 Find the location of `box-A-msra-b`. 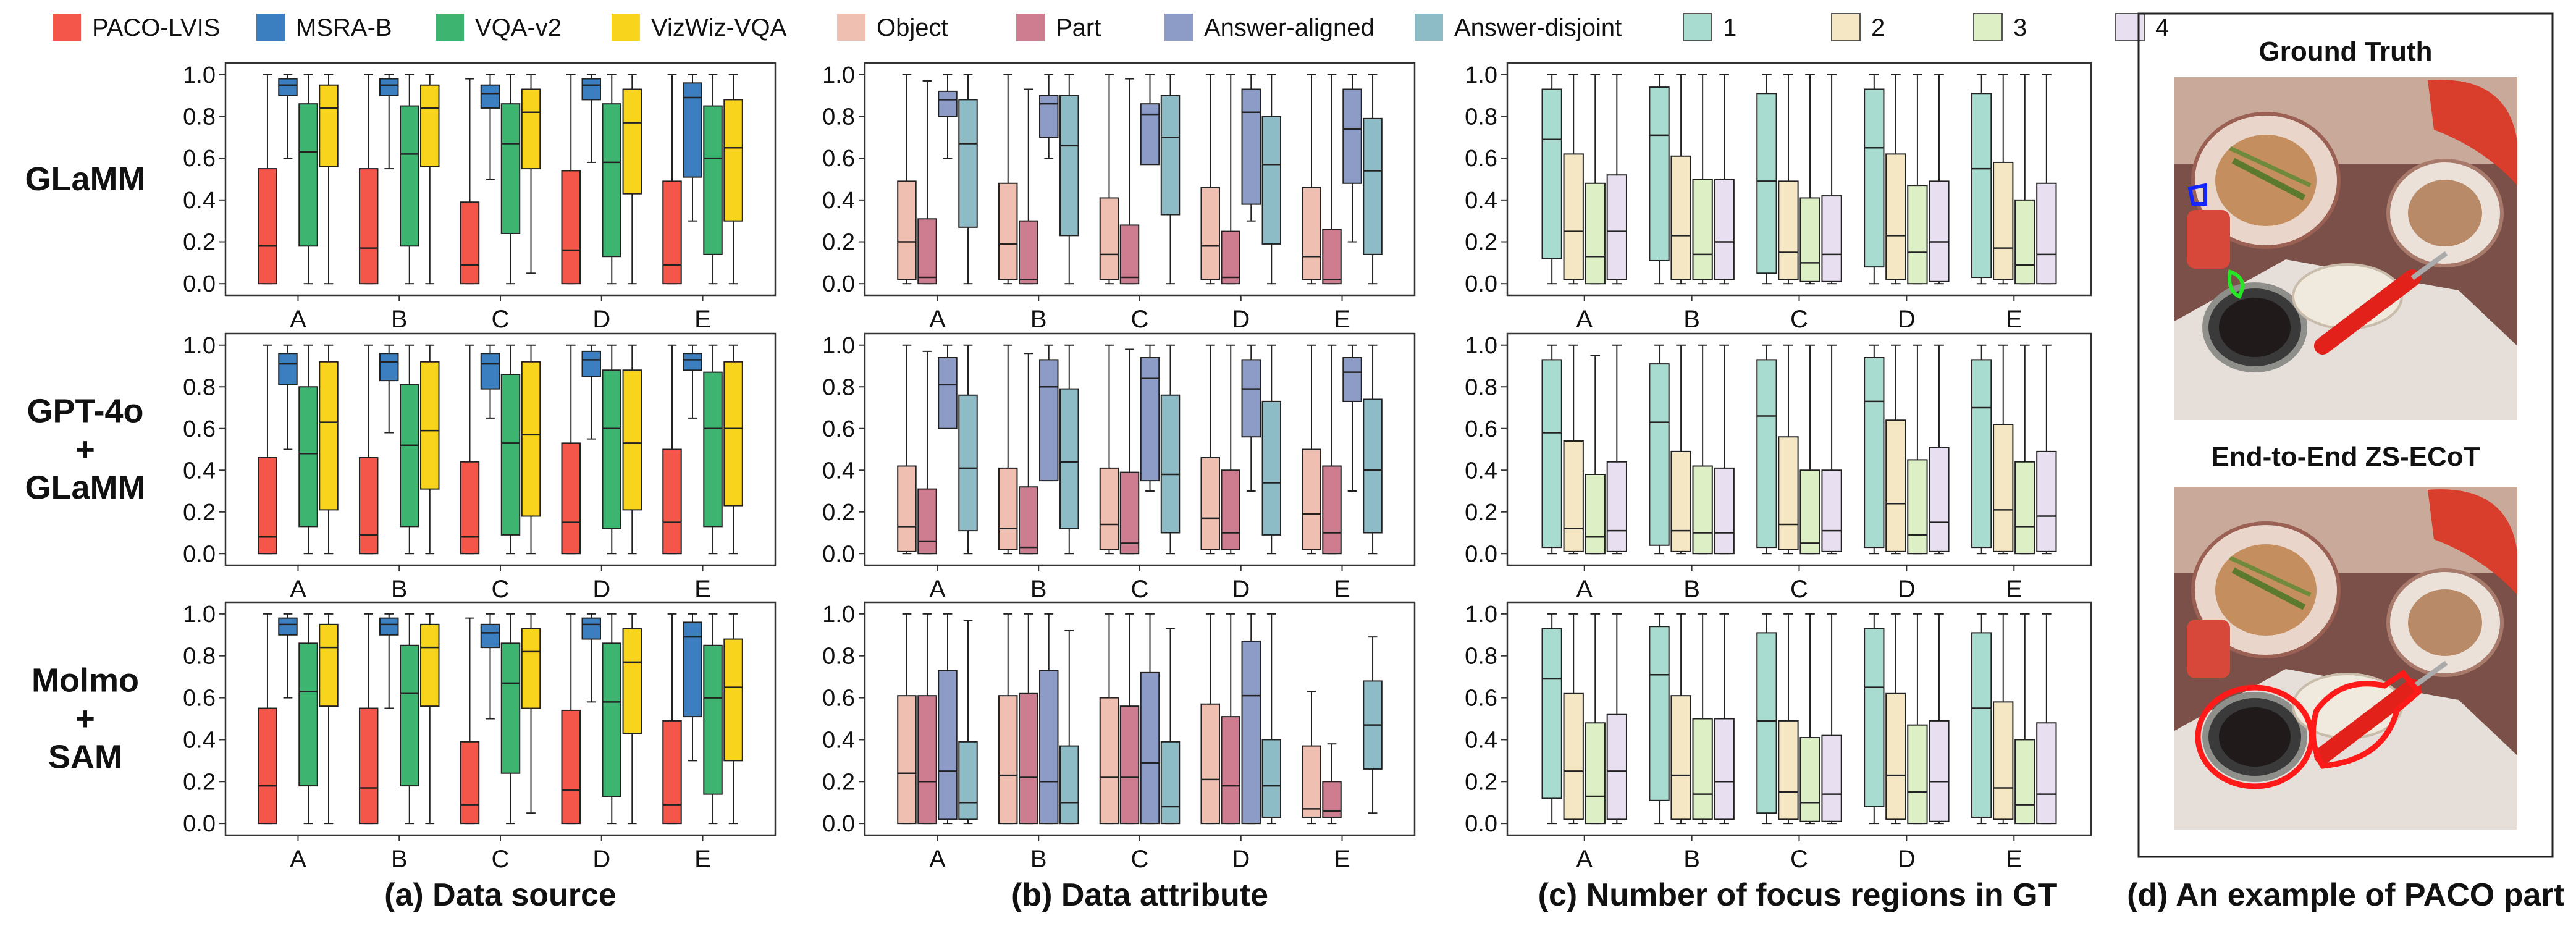

box-A-msra-b is located at coordinates (288, 656).